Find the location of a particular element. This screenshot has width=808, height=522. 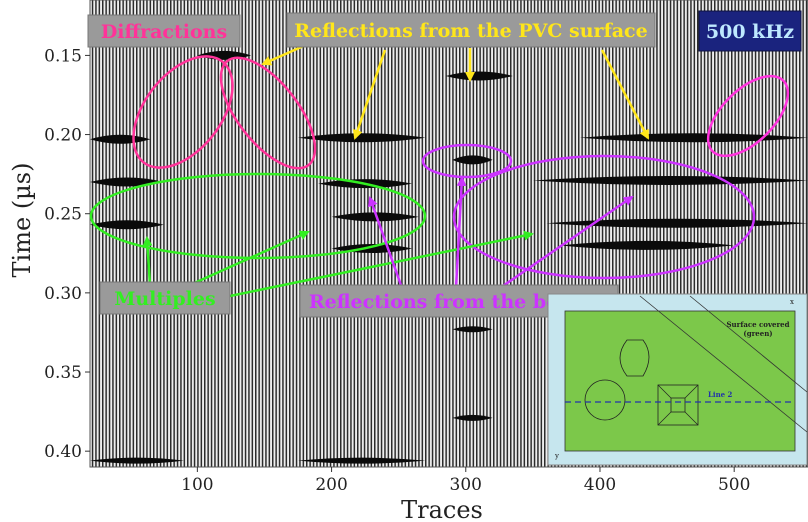

inset-rounded-target is located at coordinates (634, 358).